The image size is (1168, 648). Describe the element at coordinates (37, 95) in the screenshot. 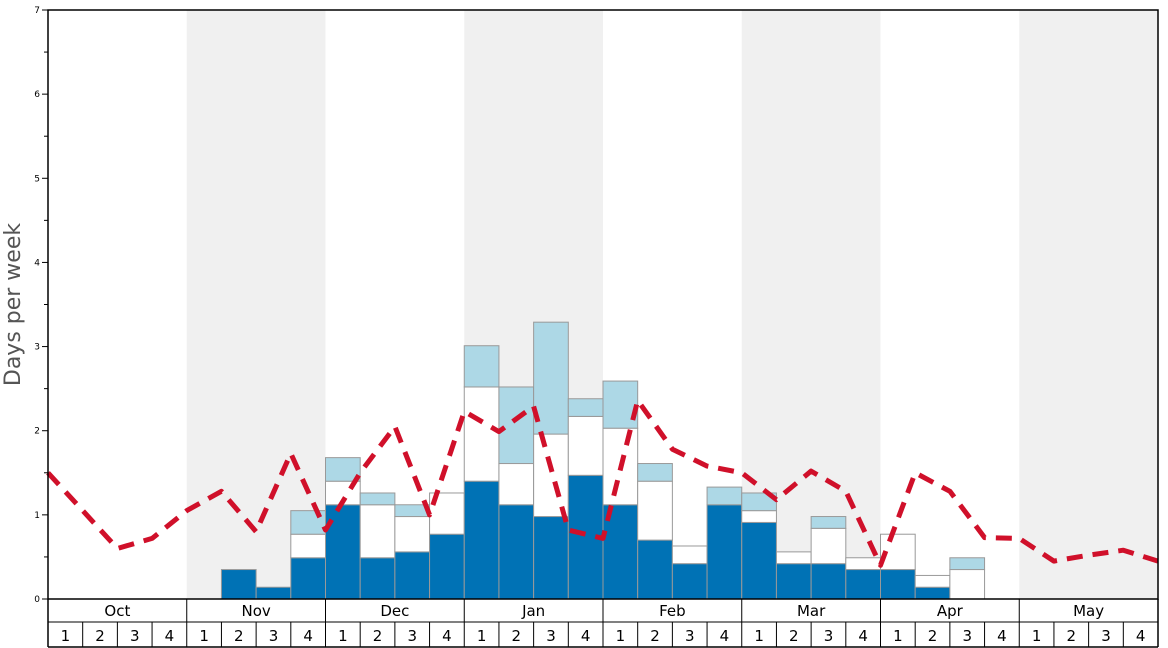

I see `y-tick-label: 6` at that location.